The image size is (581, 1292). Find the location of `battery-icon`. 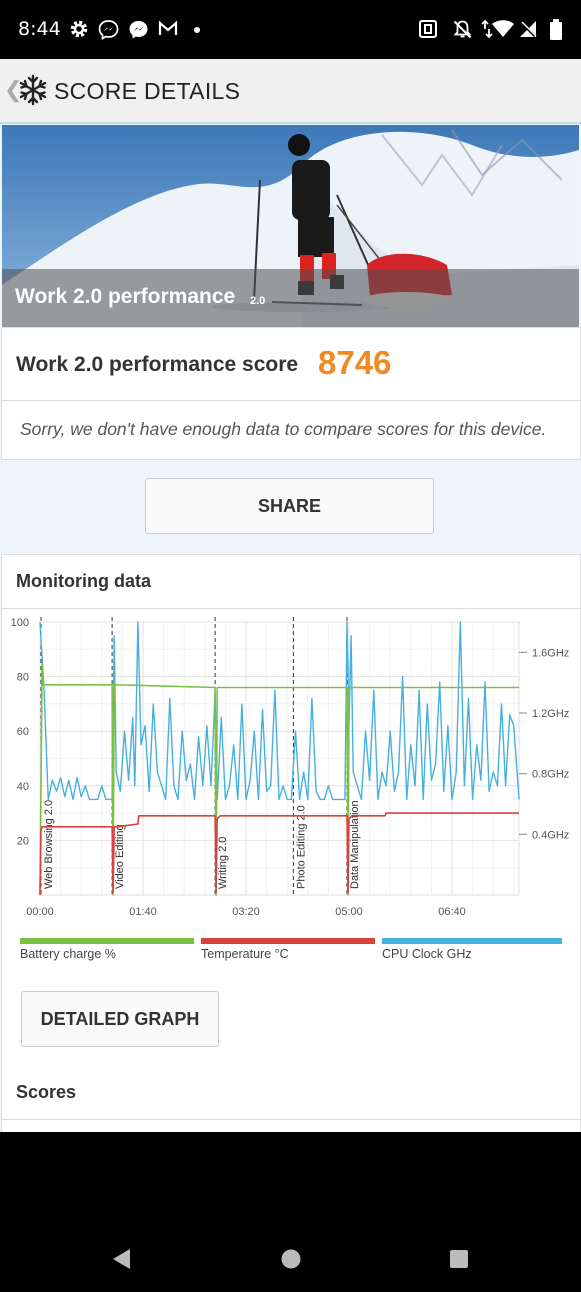

battery-icon is located at coordinates (556, 29).